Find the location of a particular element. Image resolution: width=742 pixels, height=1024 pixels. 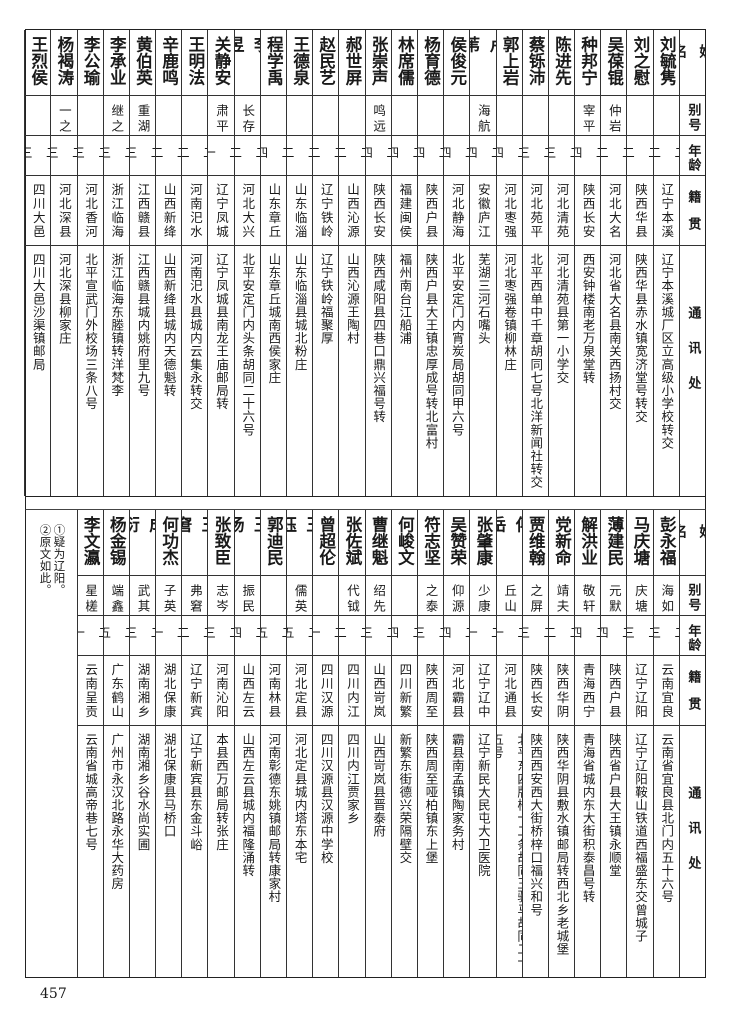

record-address: 广州市永汉北路永华大药房 is located at coordinates (117, 812).